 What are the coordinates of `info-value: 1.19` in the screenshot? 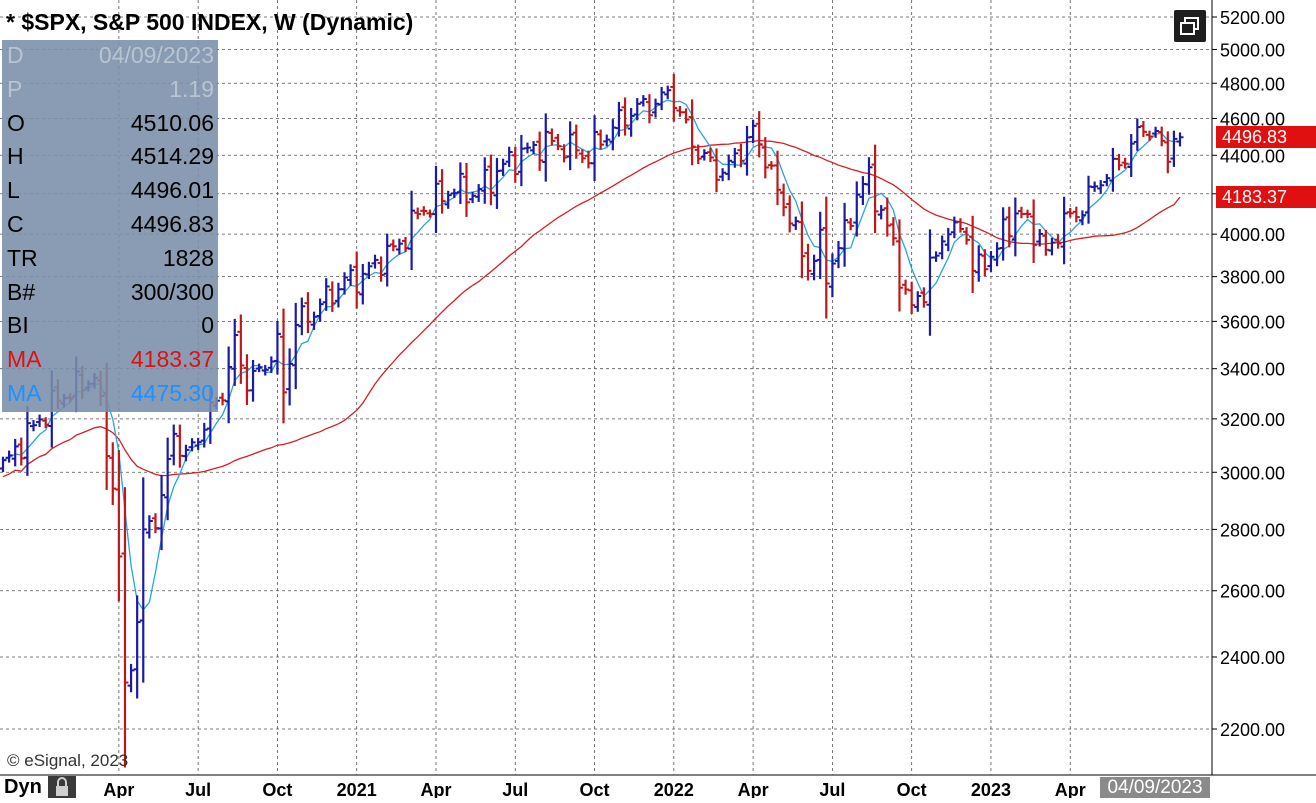 It's located at (191, 88).